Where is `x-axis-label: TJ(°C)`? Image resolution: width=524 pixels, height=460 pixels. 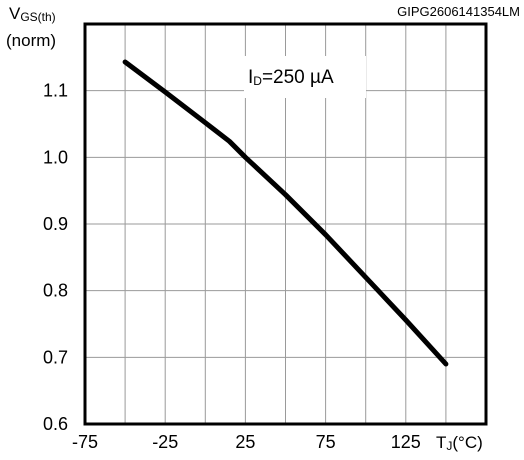
x-axis-label: TJ(°C) is located at coordinates (459, 443).